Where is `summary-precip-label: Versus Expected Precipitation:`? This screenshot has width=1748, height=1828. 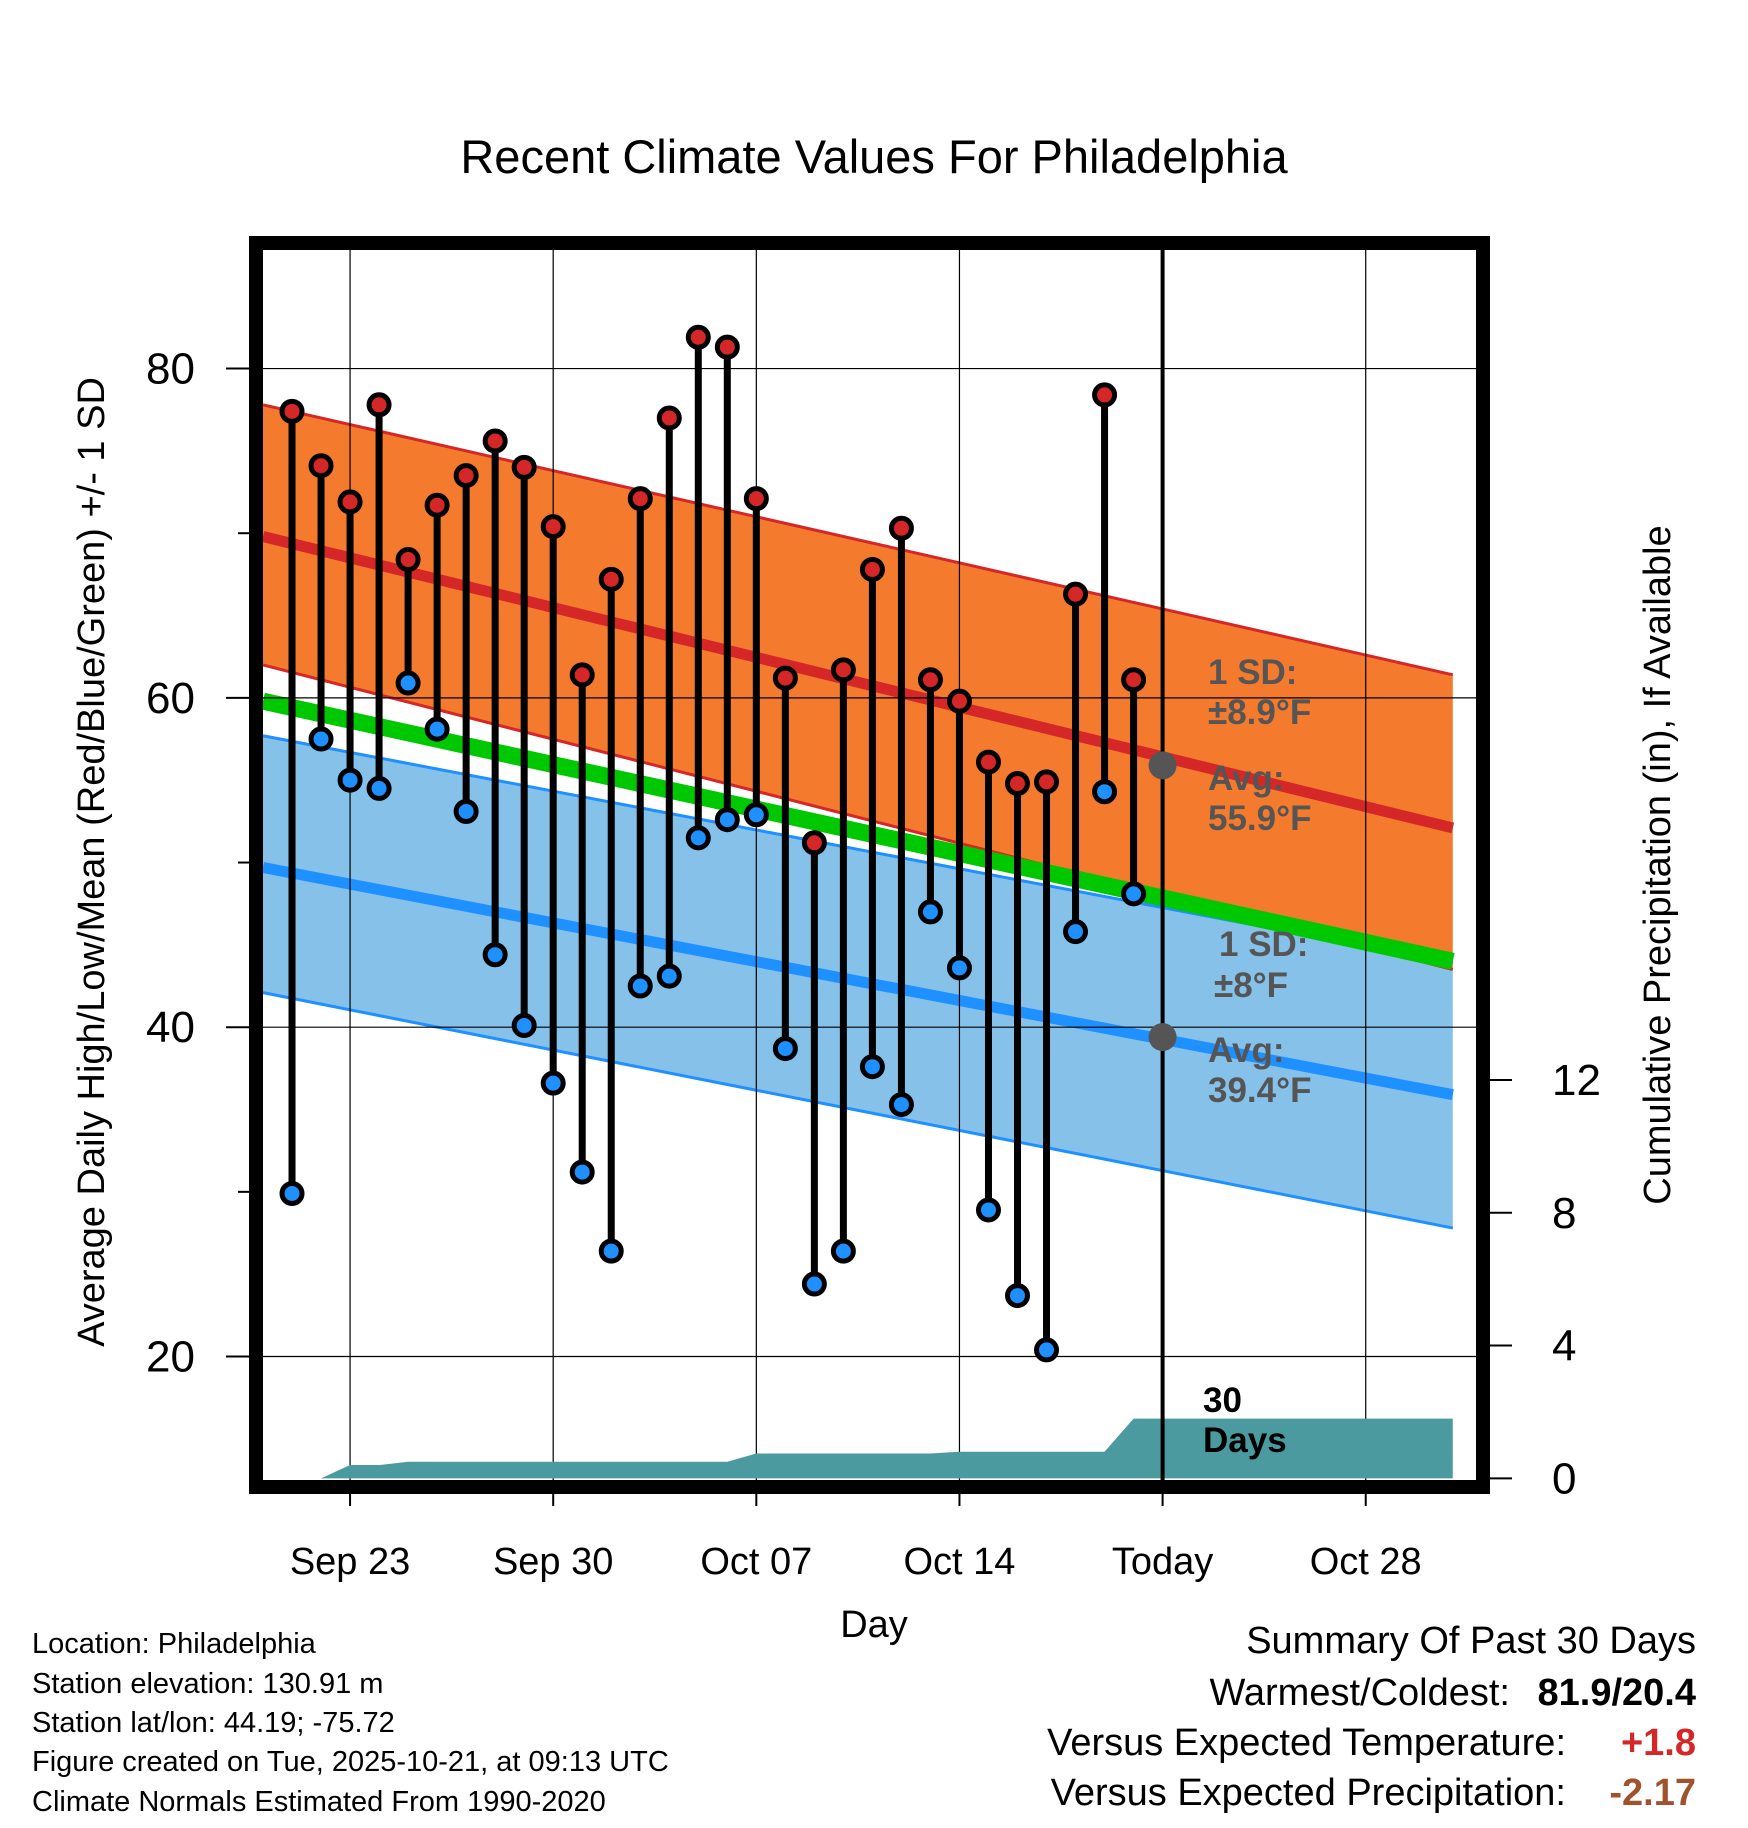 summary-precip-label: Versus Expected Precipitation: is located at coordinates (1308, 1793).